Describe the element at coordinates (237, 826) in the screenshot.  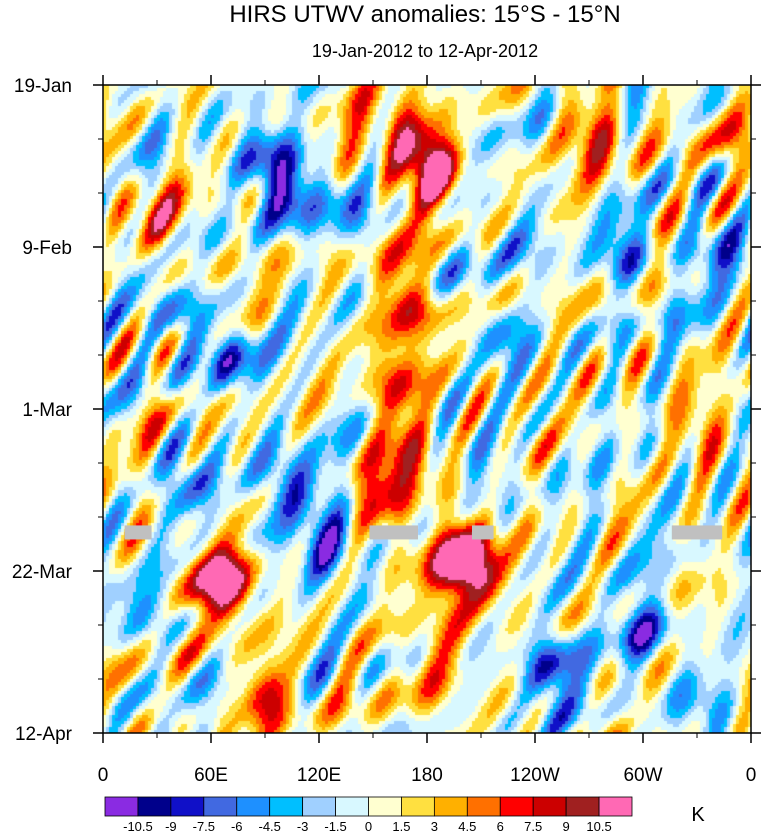
I see `colorbar-tick-label: -6` at that location.